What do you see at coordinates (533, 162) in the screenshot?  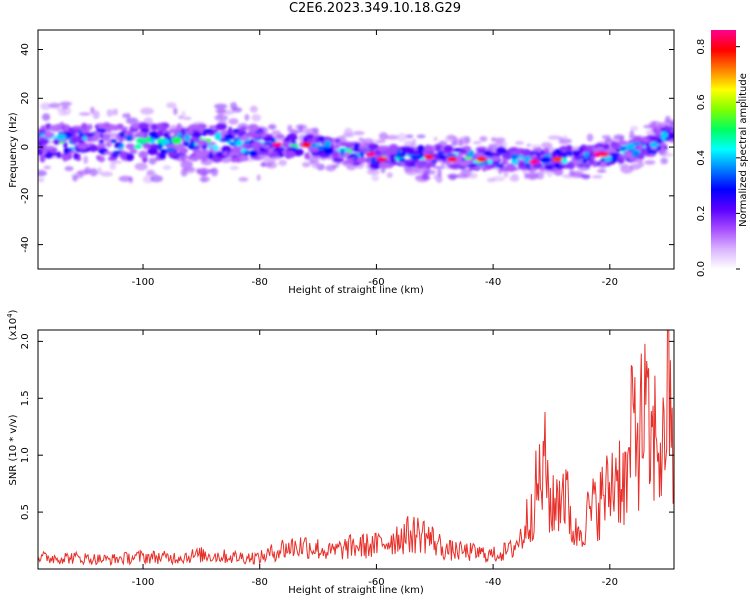 I see `heatmap-peak` at bounding box center [533, 162].